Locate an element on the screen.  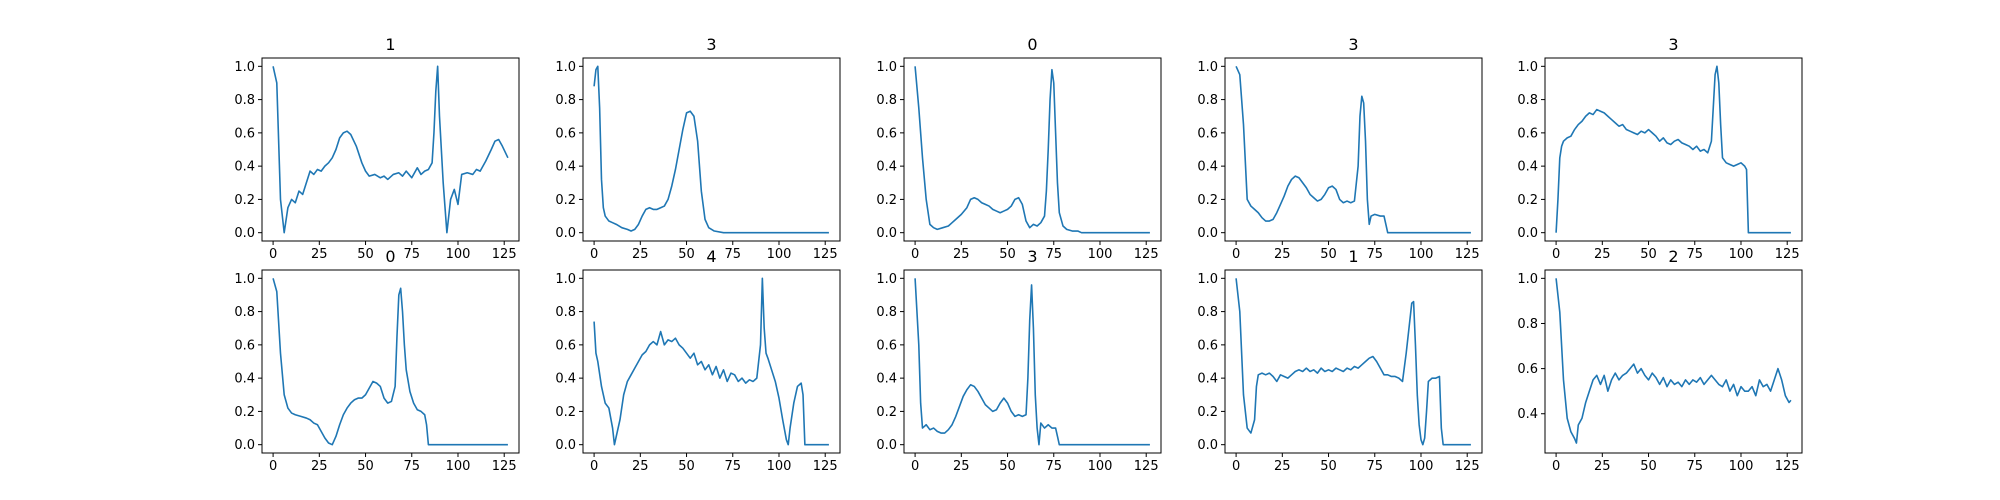
subplot-6: 0 0 25 50 75 100 125 0.0 0.2 0.4 0.6 0.8 1.0 is located at coordinates (377, 360).